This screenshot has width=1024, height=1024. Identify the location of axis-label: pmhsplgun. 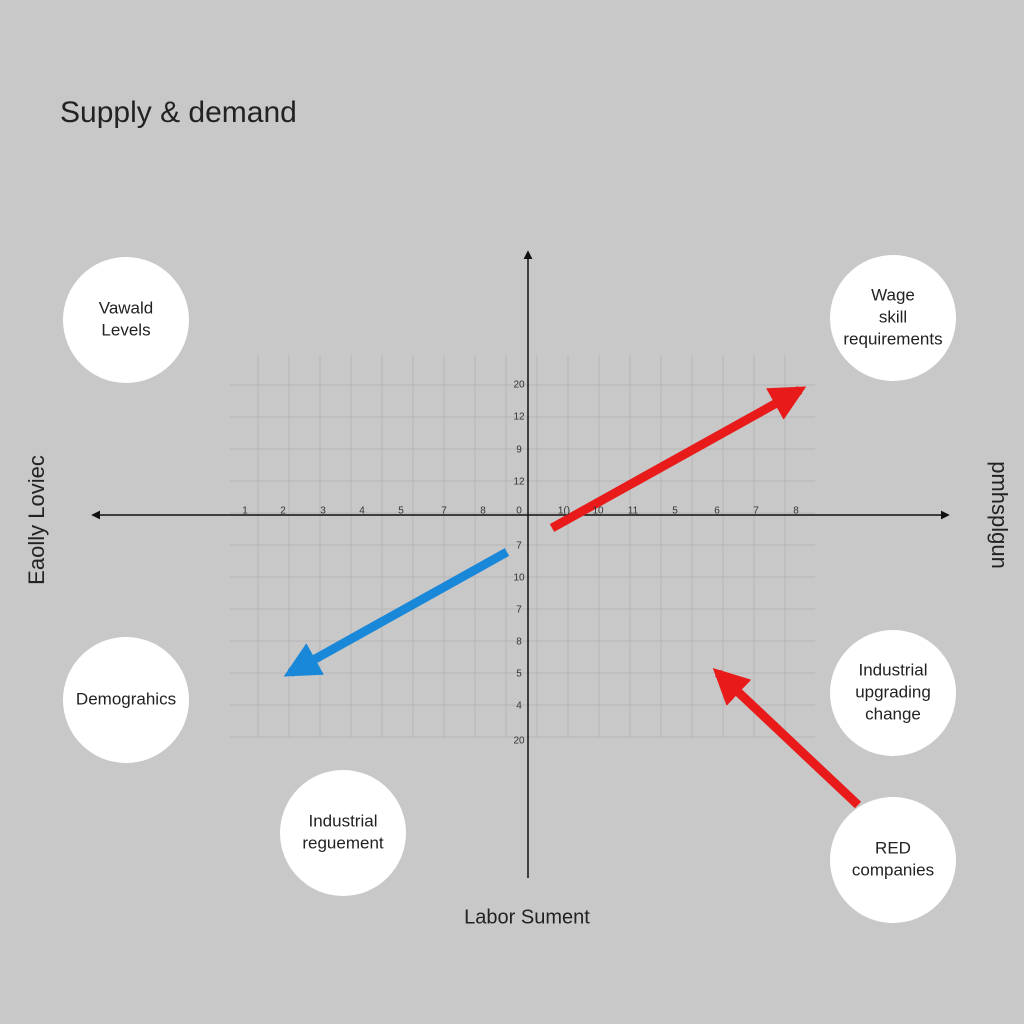
(999, 515).